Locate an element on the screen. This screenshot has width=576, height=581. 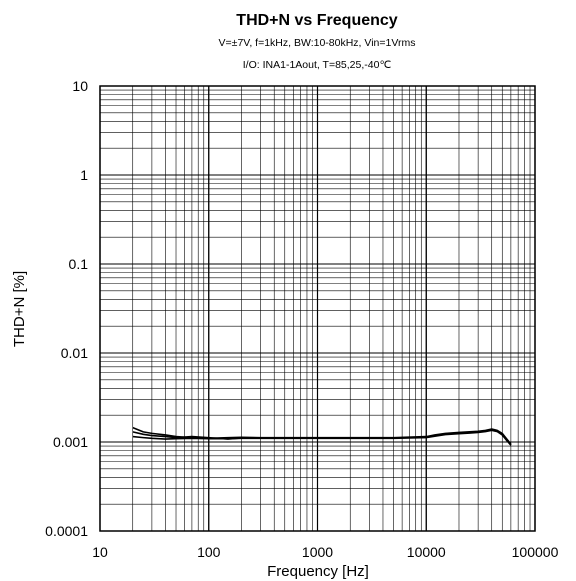
chart-subtitle-line-1: V=±7V, f=1kHz, BW:10-80kHz, Vin=1Vrms is located at coordinates (317, 43).